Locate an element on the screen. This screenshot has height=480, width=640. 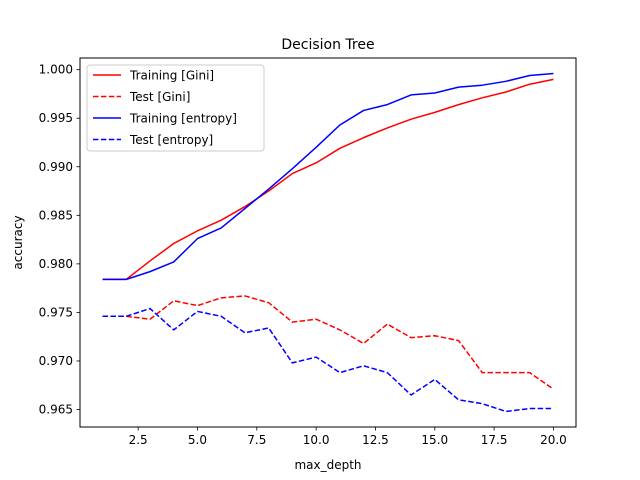
legend-label-test-gini: Test [Gini] is located at coordinates (159, 97).